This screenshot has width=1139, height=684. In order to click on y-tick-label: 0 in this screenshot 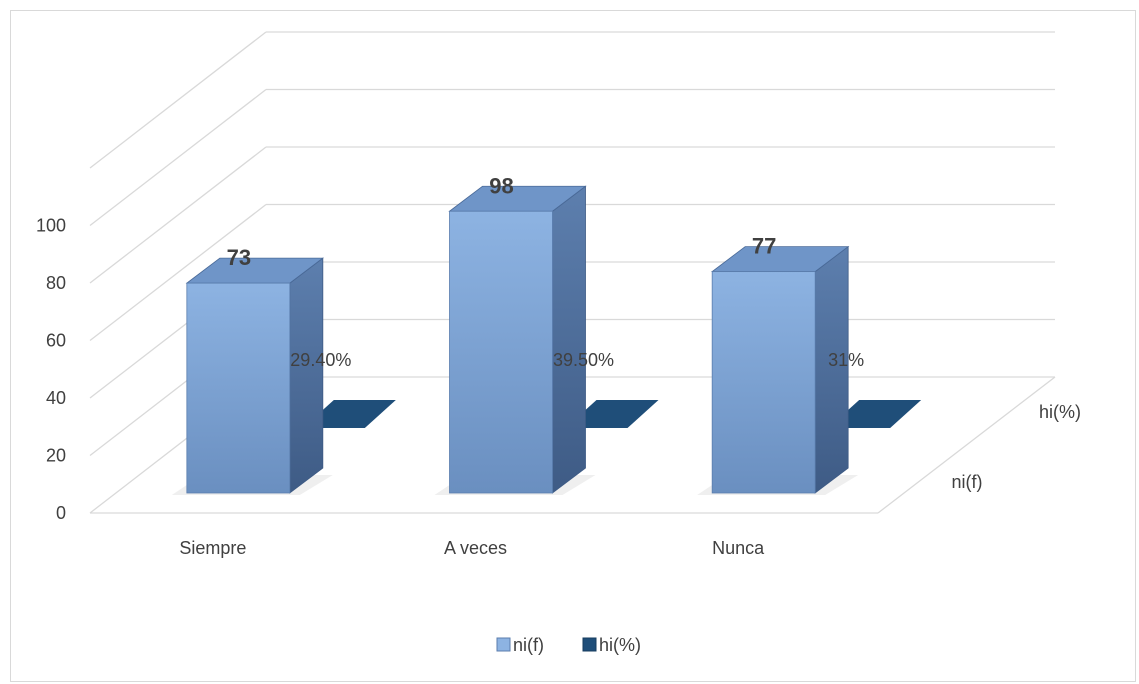, I will do `click(61, 513)`.